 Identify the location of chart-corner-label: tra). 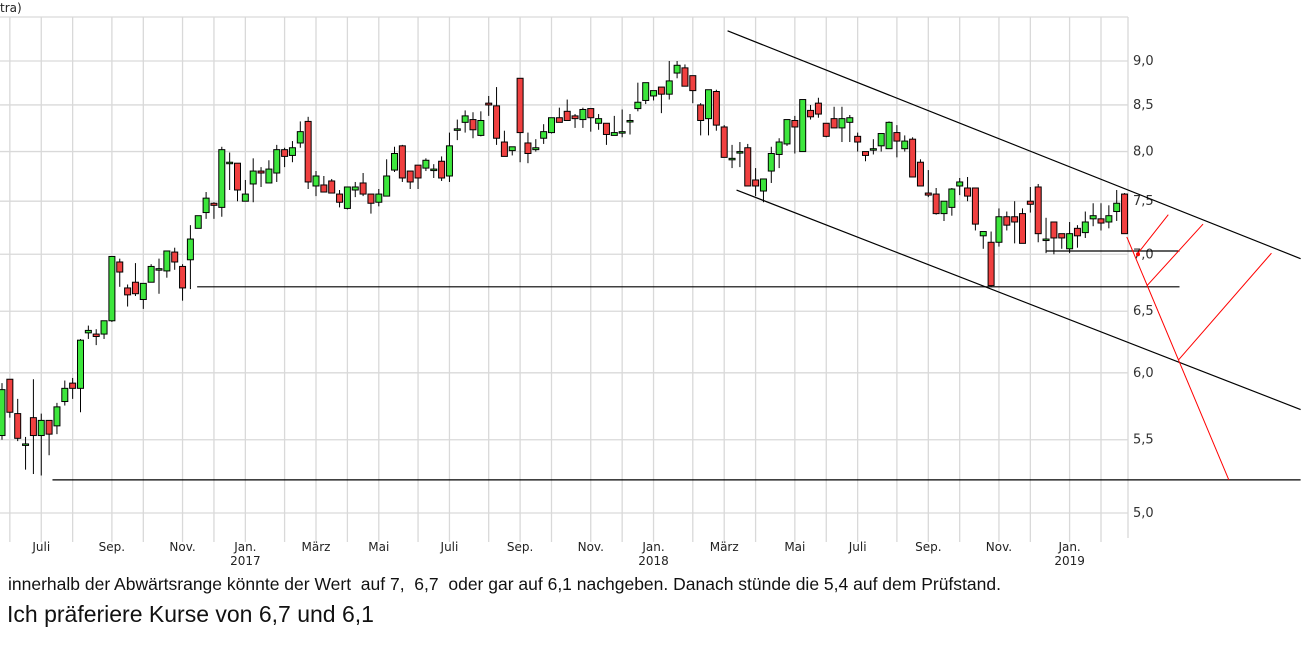
(11, 8).